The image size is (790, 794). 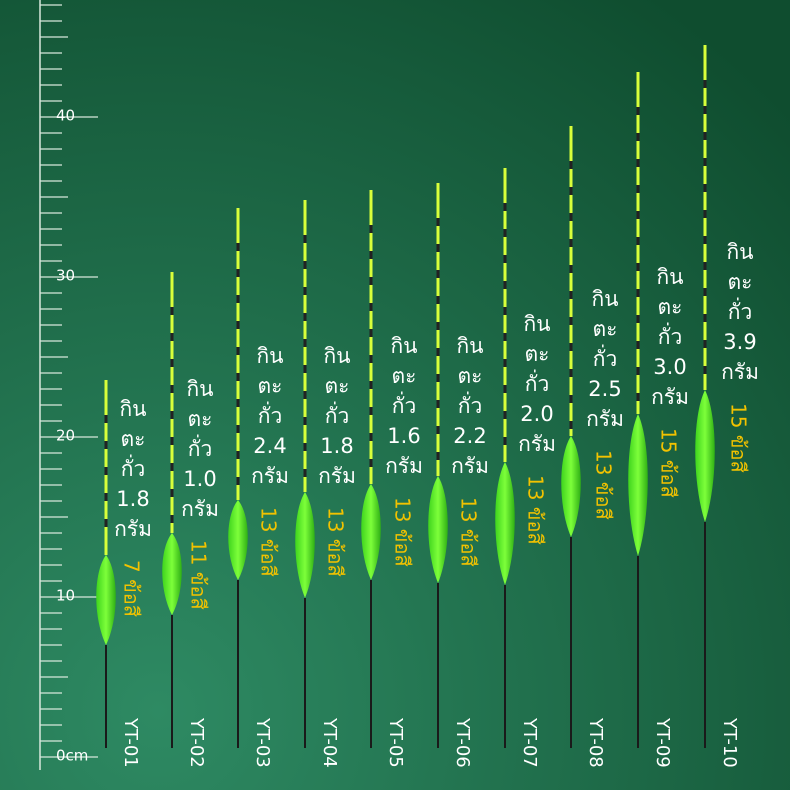 I want to click on model-label: YT-08, so click(x=595, y=742).